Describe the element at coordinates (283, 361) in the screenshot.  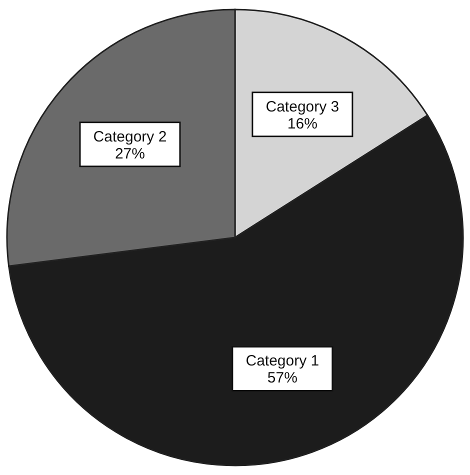
I see `slice-label: Category 1` at that location.